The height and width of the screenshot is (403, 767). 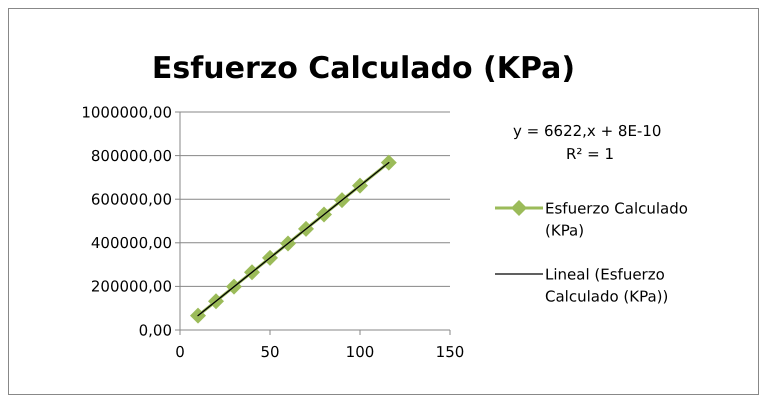 What do you see at coordinates (155, 330) in the screenshot?
I see `y-tick-label: 0,00` at bounding box center [155, 330].